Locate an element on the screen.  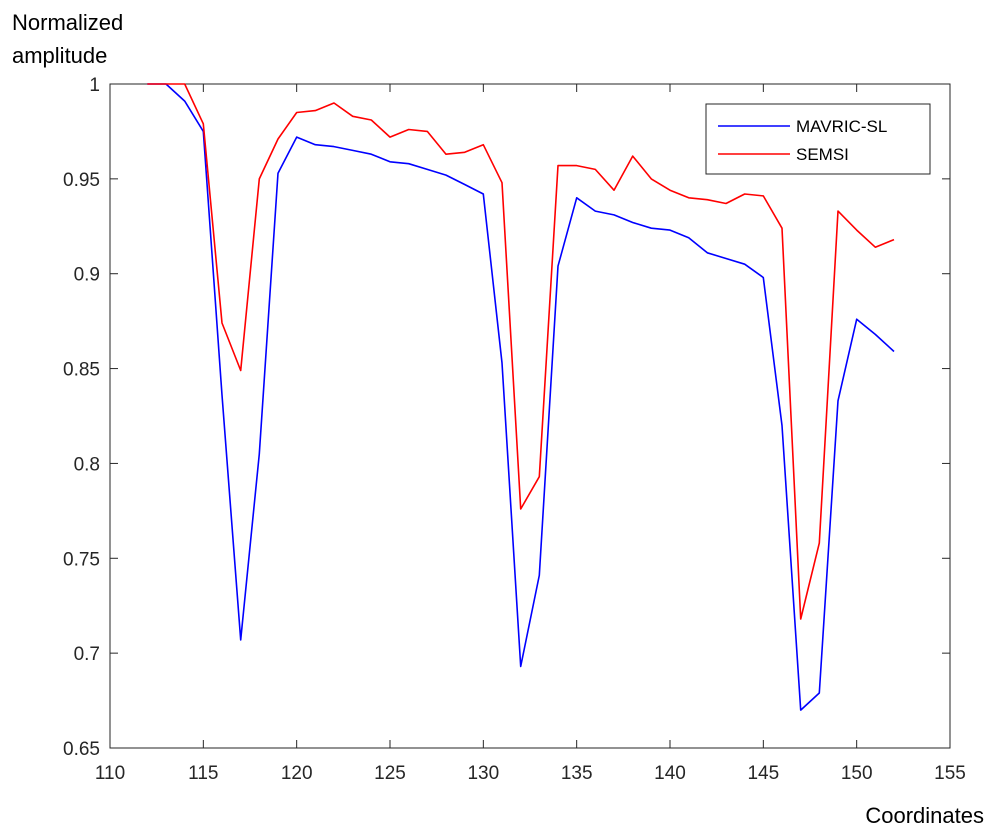
x-axis-label: Coordinates is located at coordinates (924, 815).